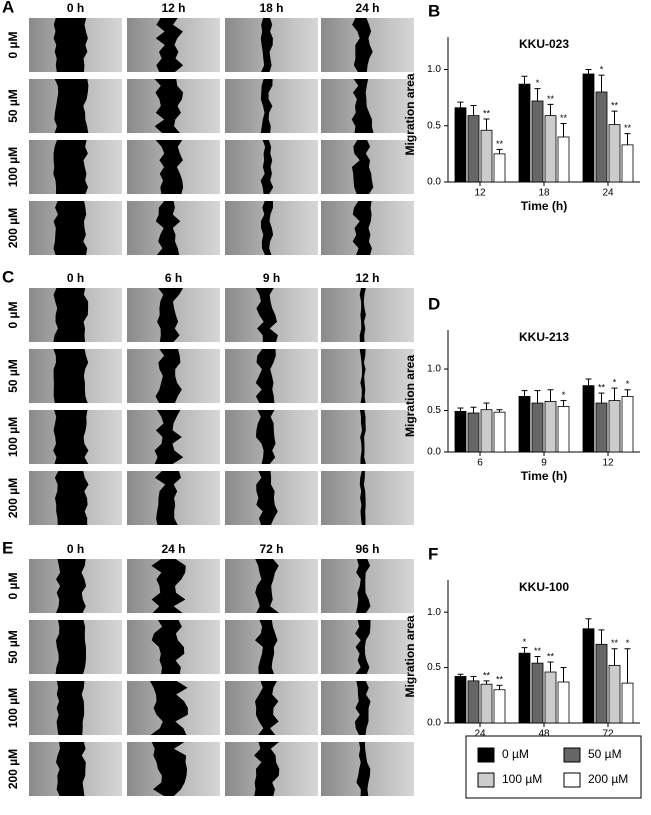 The image size is (651, 815). I want to click on x-tick-label: 6, so click(480, 463).